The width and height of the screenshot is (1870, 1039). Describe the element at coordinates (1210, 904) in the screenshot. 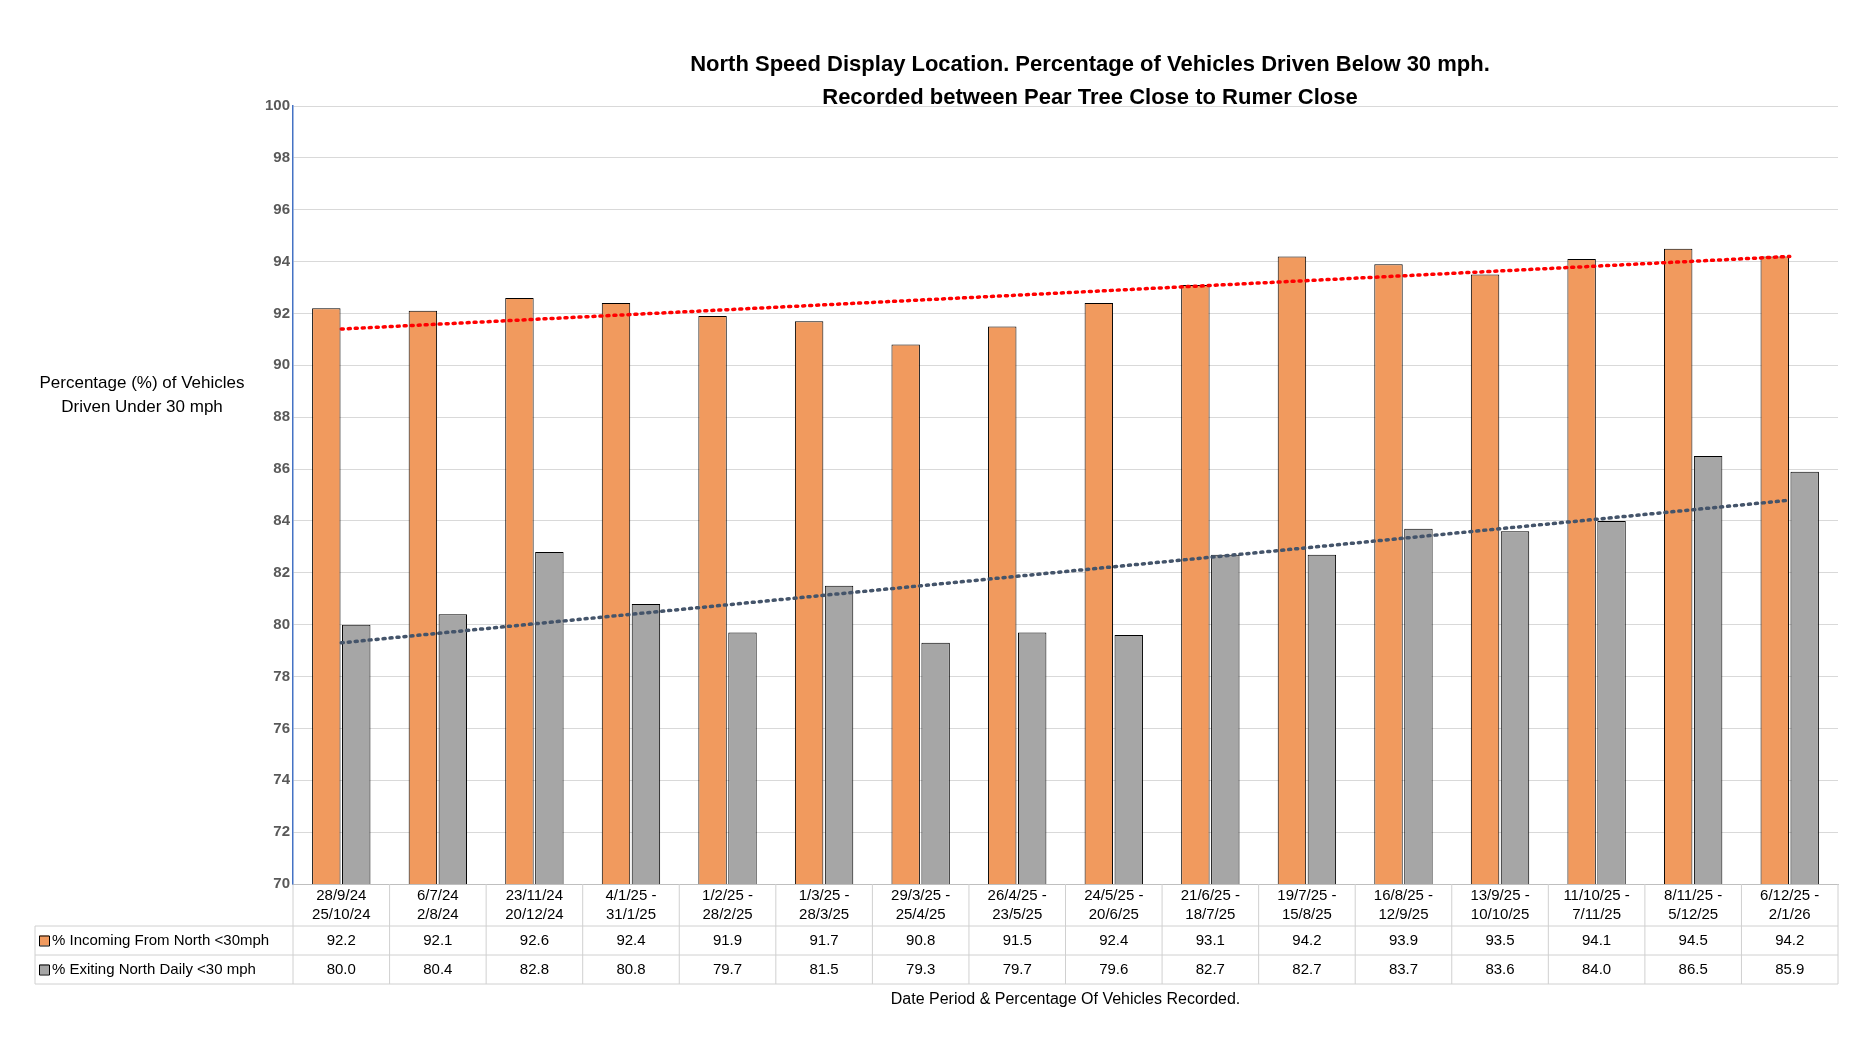

I see `x-tick-label: 21/6/25 - 18/7/25` at that location.